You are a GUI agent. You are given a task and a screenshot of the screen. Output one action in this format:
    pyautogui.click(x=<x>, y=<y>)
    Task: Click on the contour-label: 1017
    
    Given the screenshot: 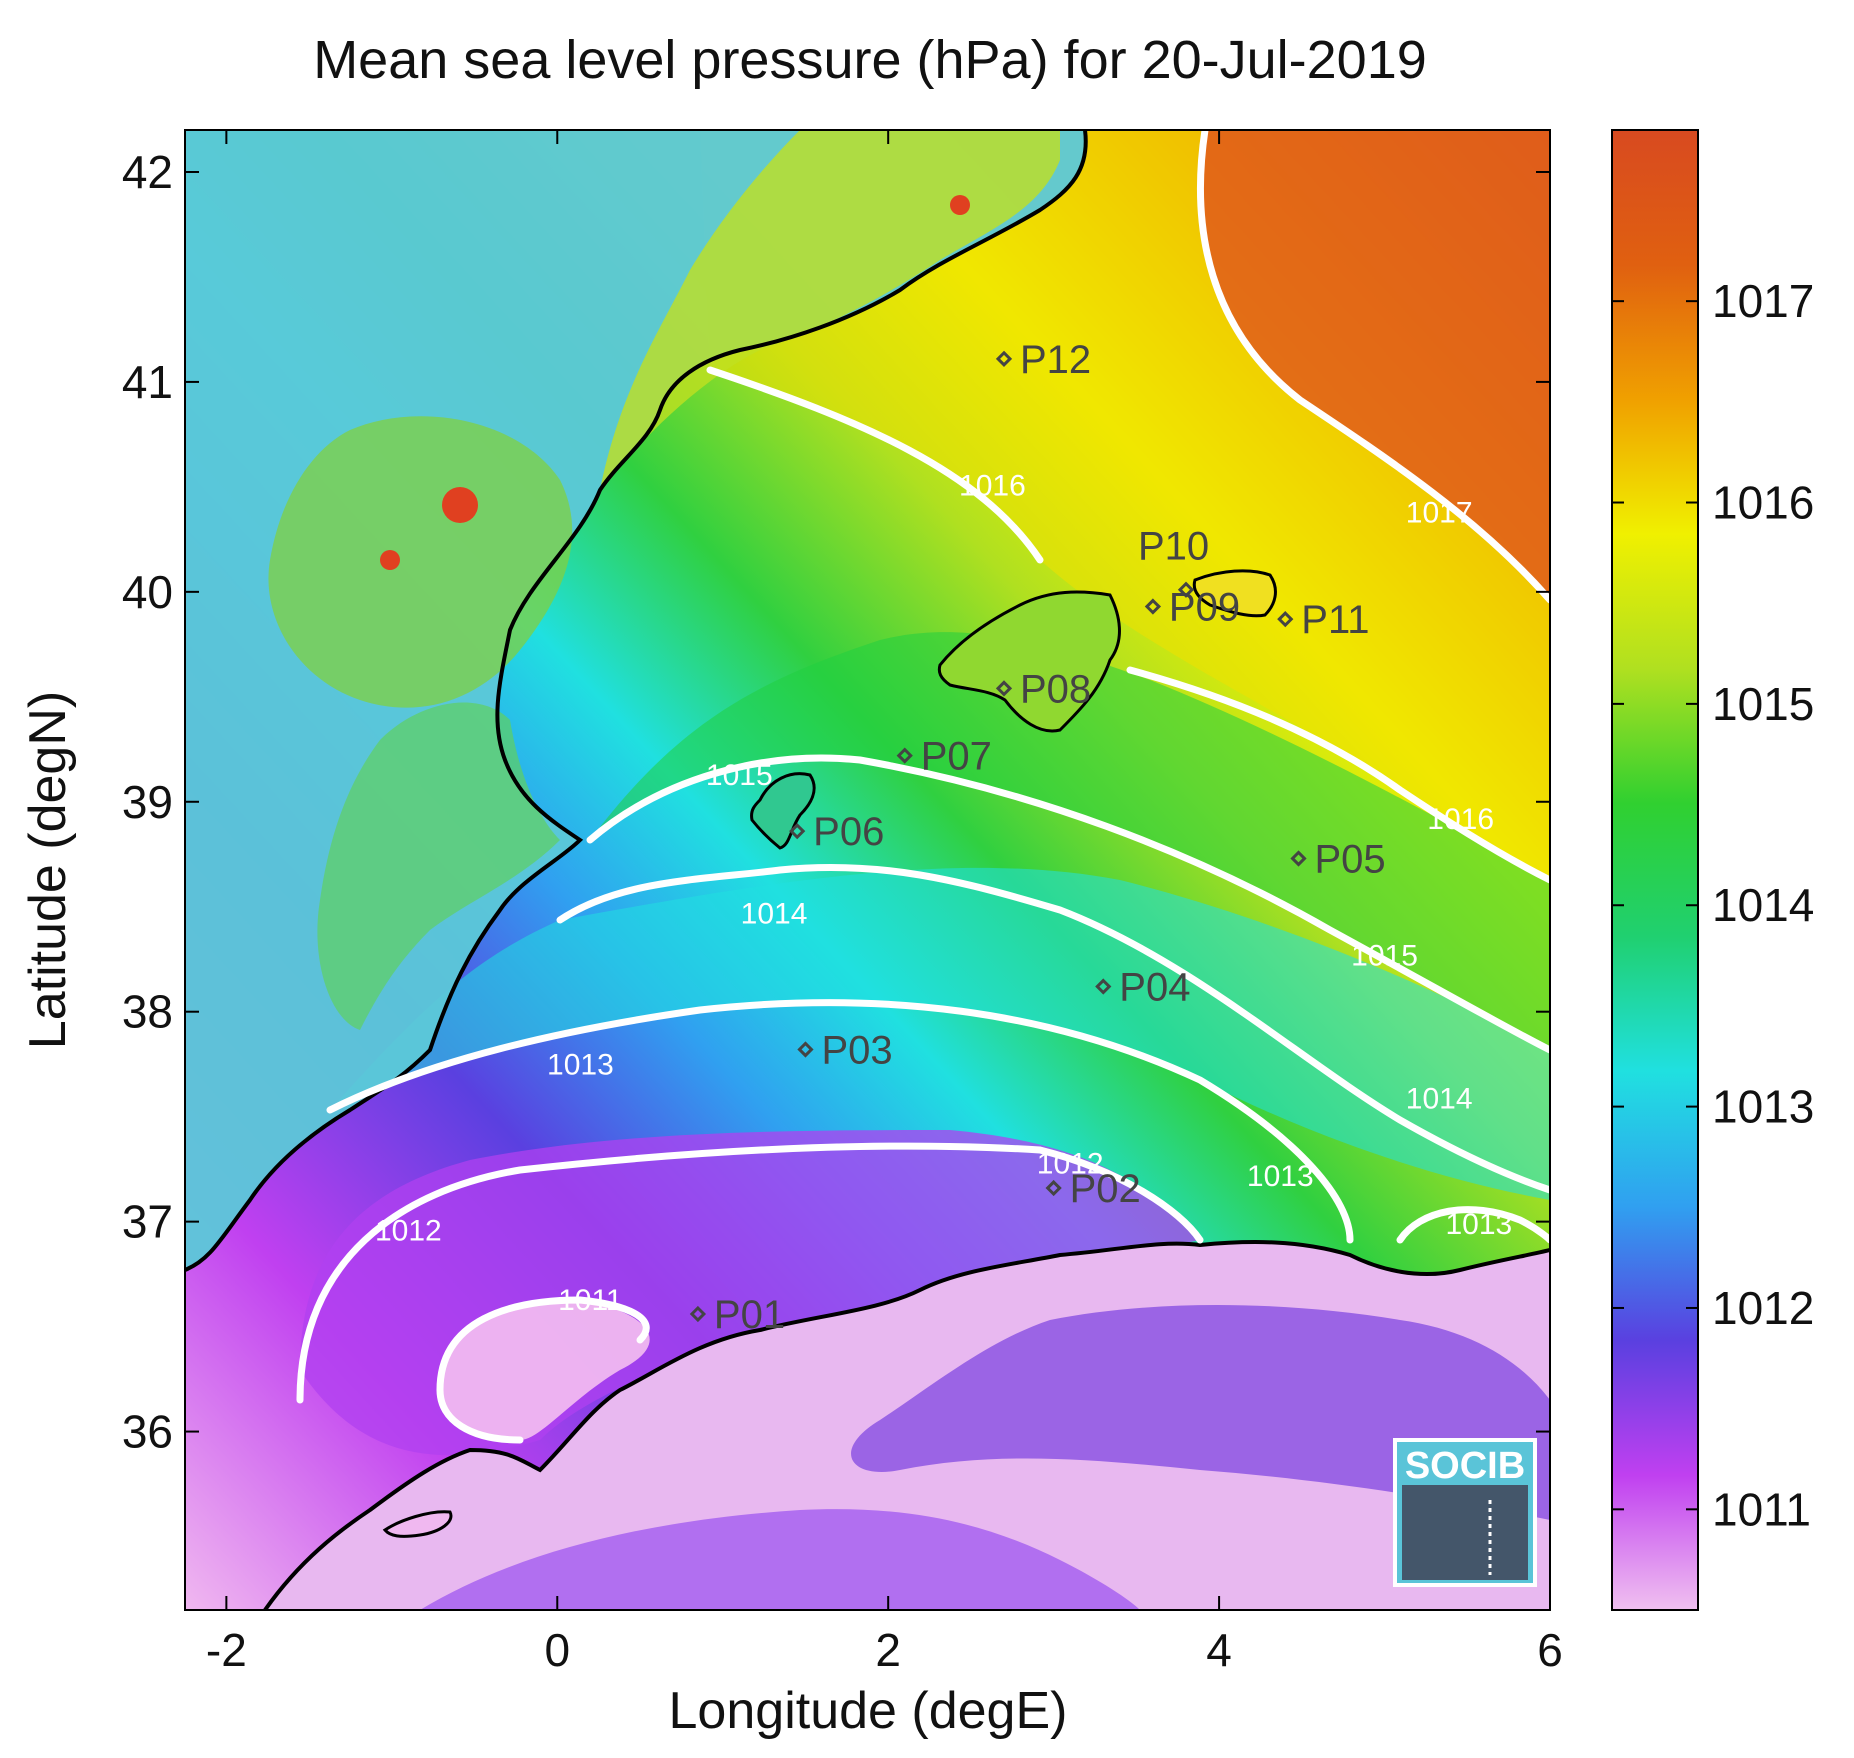 What is the action you would take?
    pyautogui.click(x=1439, y=513)
    